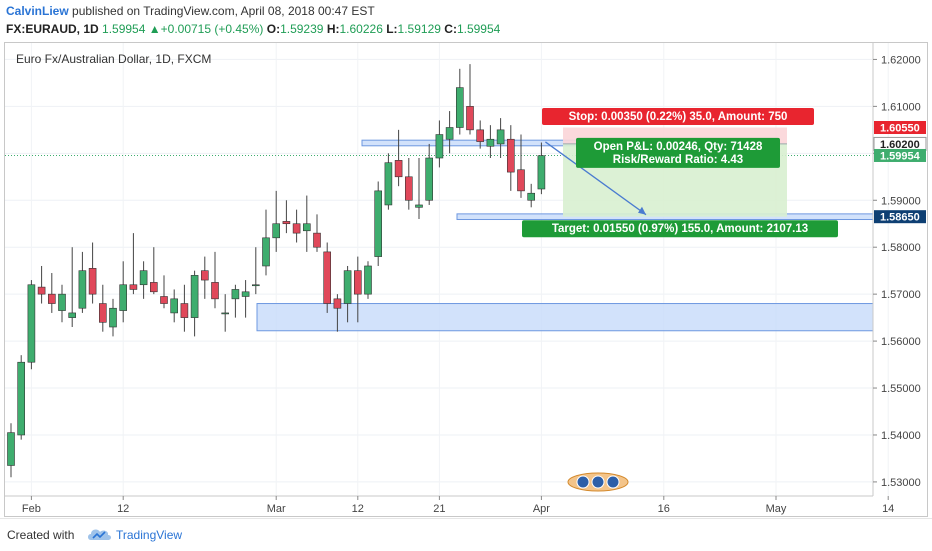 The image size is (932, 551). What do you see at coordinates (901, 107) in the screenshot?
I see `price-tick-label-1: 1.61000` at bounding box center [901, 107].